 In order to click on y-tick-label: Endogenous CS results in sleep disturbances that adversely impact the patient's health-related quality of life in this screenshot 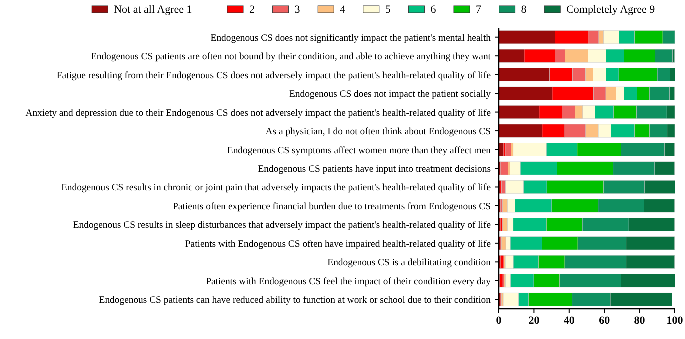, I will do `click(282, 226)`.